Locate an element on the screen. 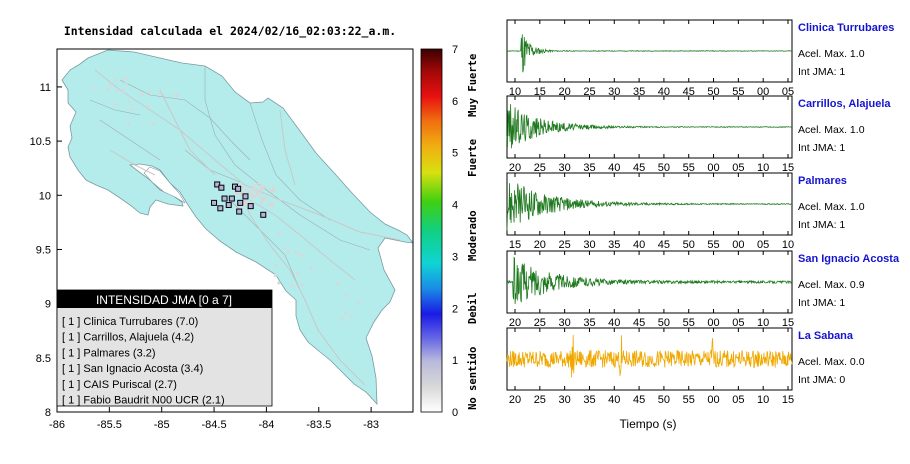  map-y-tick-label: 9.5 is located at coordinates (43, 250).